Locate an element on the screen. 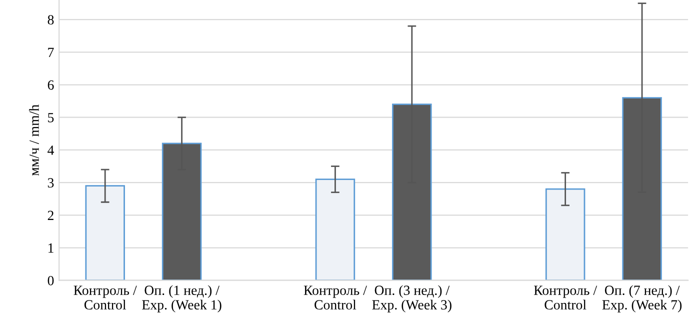 The width and height of the screenshot is (695, 326). y-tick-label: 1 is located at coordinates (51, 248).